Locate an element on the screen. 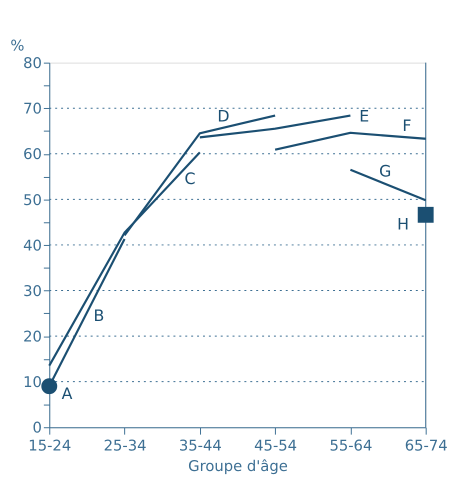 The width and height of the screenshot is (472, 495). x-tick-label: 55-64 is located at coordinates (350, 445).